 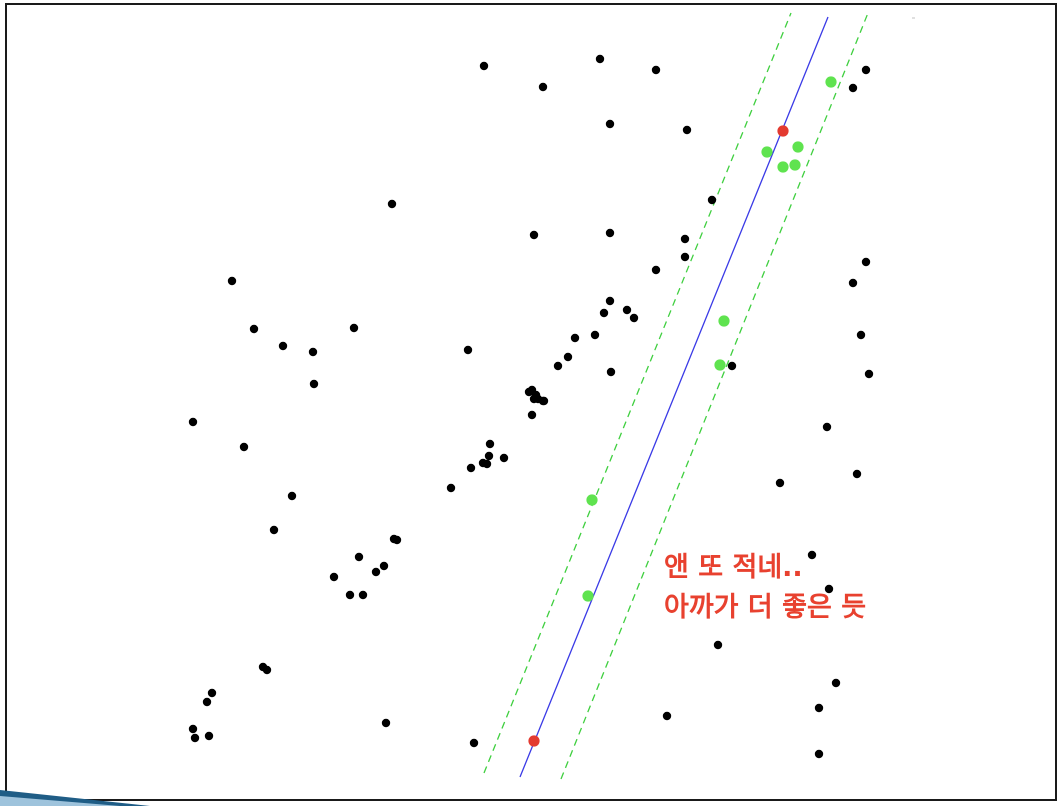 What do you see at coordinates (814, 588) in the screenshot?
I see `annotation-text: 앤 또 적네.. 아까가 더 좋은 듯` at bounding box center [814, 588].